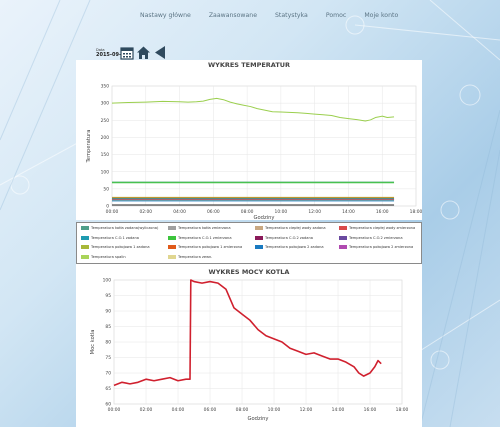 The width and height of the screenshot is (500, 427). I want to click on legend-item: Temperatura kotła zmierzona, so click(199, 228).